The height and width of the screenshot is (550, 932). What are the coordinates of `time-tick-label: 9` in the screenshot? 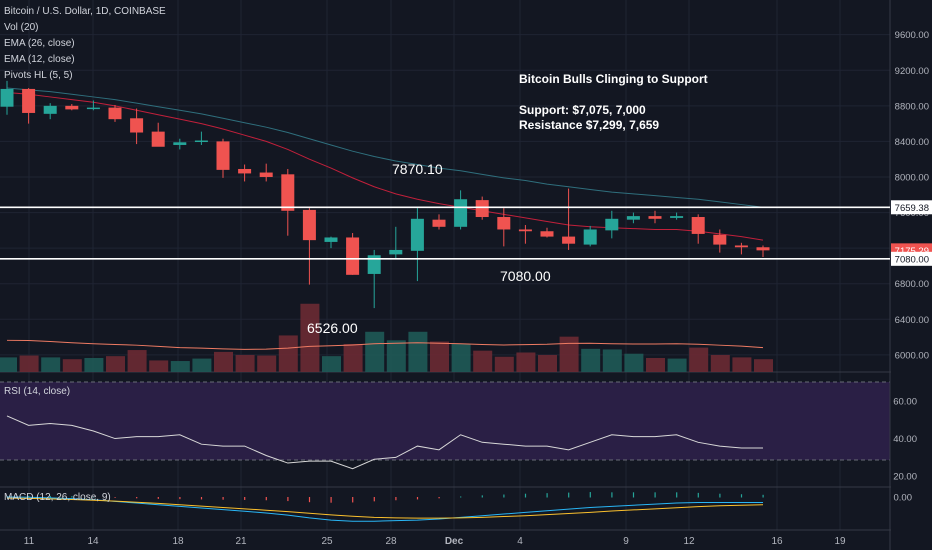 It's located at (626, 541).